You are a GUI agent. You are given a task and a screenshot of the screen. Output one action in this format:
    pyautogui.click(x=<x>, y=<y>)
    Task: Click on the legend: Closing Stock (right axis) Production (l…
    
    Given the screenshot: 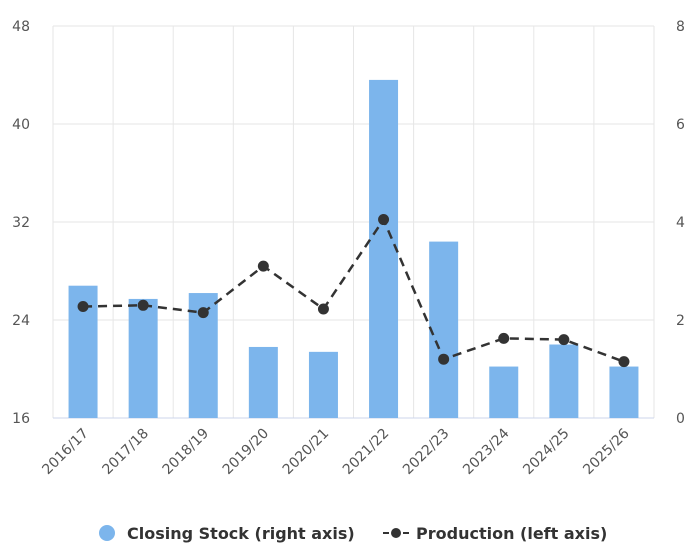 What is the action you would take?
    pyautogui.click(x=353, y=533)
    